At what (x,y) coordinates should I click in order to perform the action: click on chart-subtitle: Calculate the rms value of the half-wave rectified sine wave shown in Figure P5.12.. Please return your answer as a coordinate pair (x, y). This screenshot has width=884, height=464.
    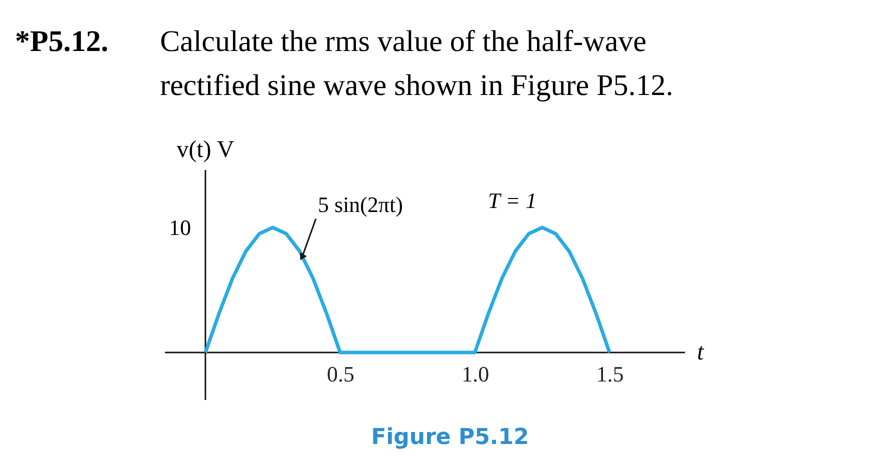
    Looking at the image, I should click on (417, 63).